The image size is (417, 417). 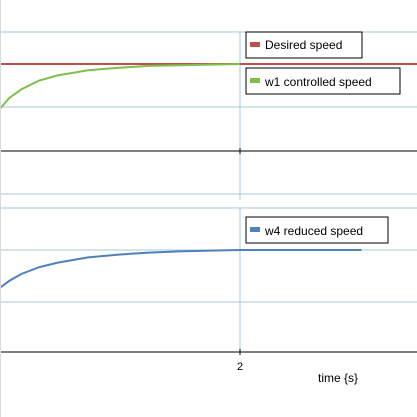 I want to click on legend-w1-box, so click(x=323, y=81).